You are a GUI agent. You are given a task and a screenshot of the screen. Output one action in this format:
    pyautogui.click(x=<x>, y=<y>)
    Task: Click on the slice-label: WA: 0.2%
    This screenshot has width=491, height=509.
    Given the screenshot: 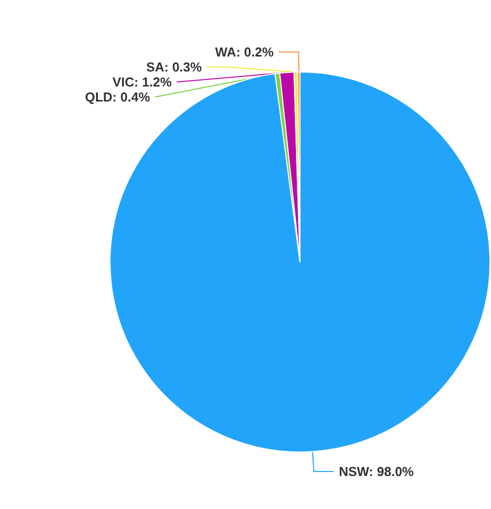 What is the action you would take?
    pyautogui.click(x=244, y=52)
    